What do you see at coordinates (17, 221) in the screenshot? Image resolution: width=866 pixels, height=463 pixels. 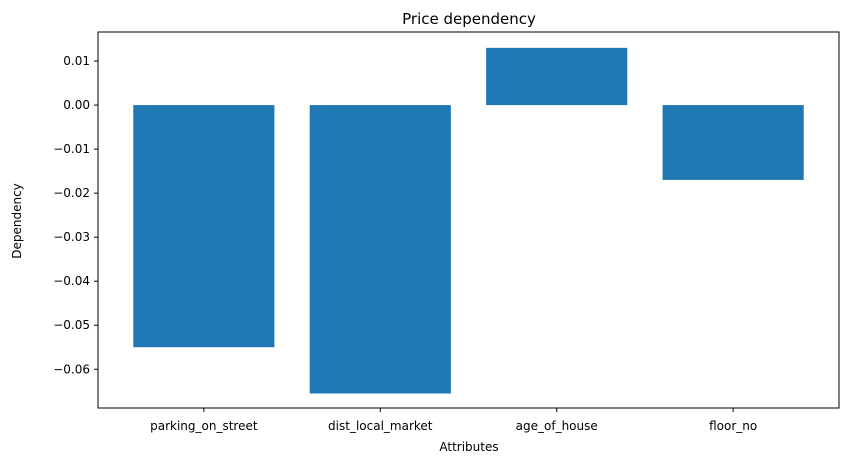 I see `y-axis-label: Dependency` at bounding box center [17, 221].